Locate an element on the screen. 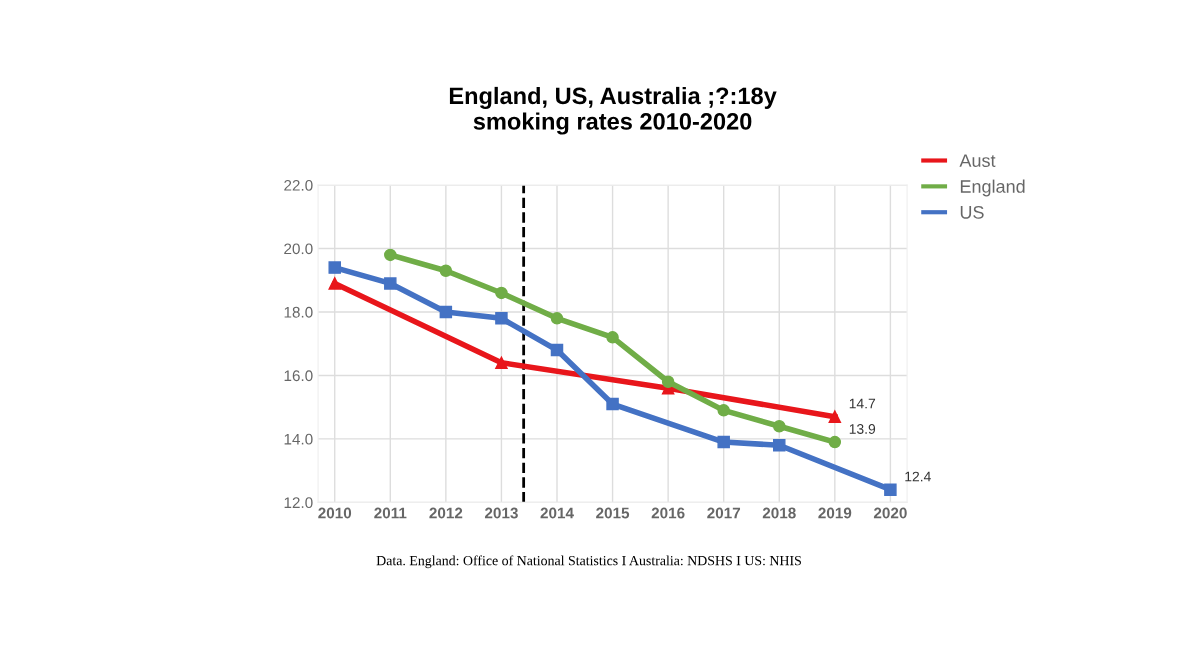 The width and height of the screenshot is (1178, 661). y-tick-label: 16.0 is located at coordinates (298, 376).